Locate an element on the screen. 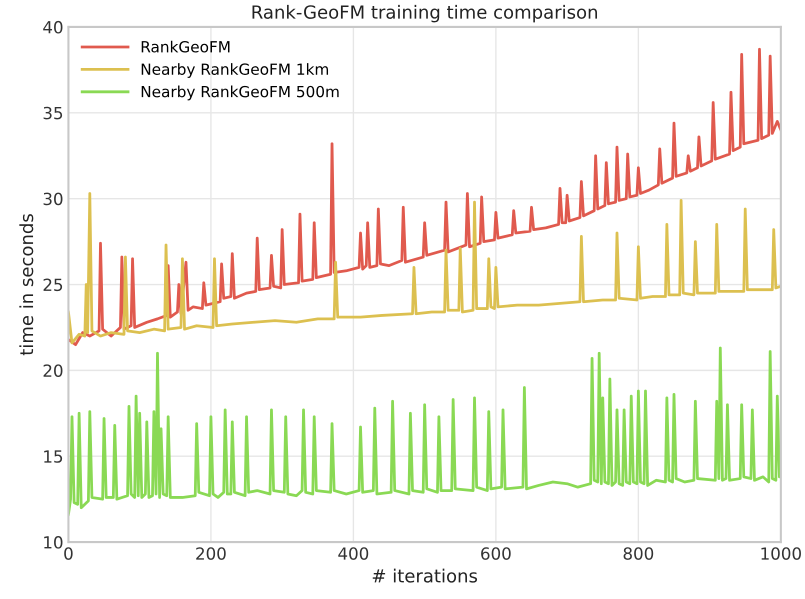  x-tick-label: 400 is located at coordinates (353, 553).